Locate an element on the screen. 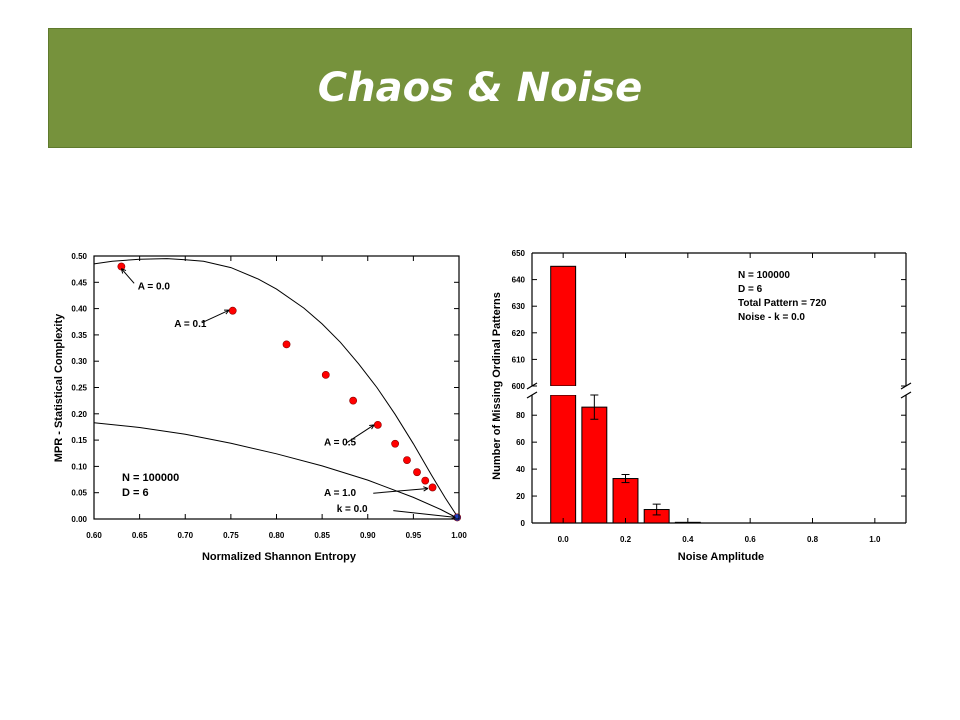 The image size is (960, 720). left-y-tick-label: 0.10 is located at coordinates (79, 466).